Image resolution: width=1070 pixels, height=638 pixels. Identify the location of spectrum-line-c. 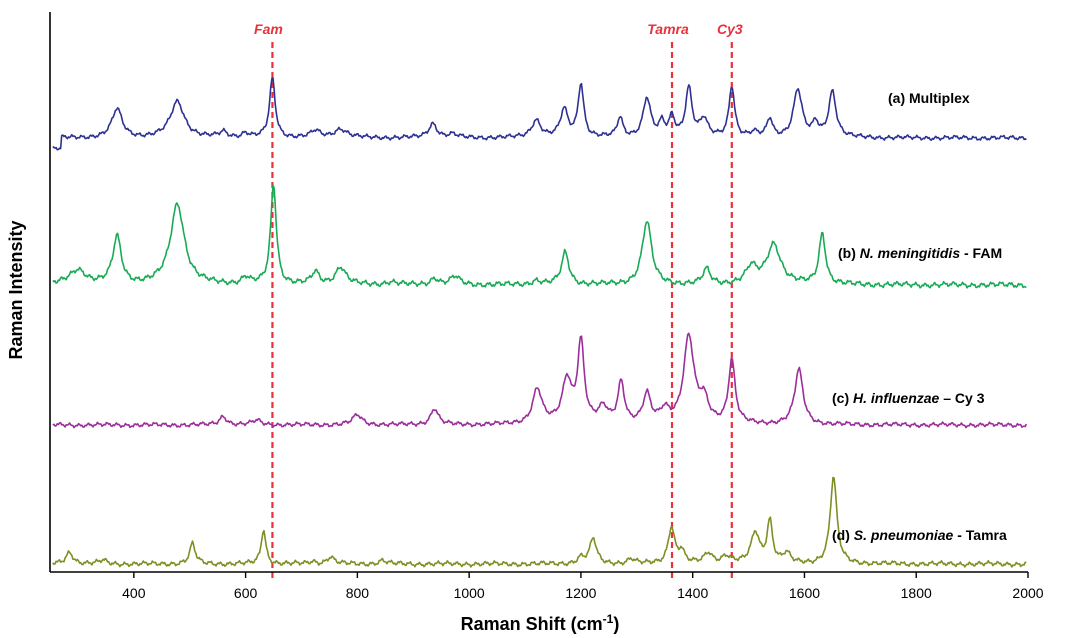
(540, 380).